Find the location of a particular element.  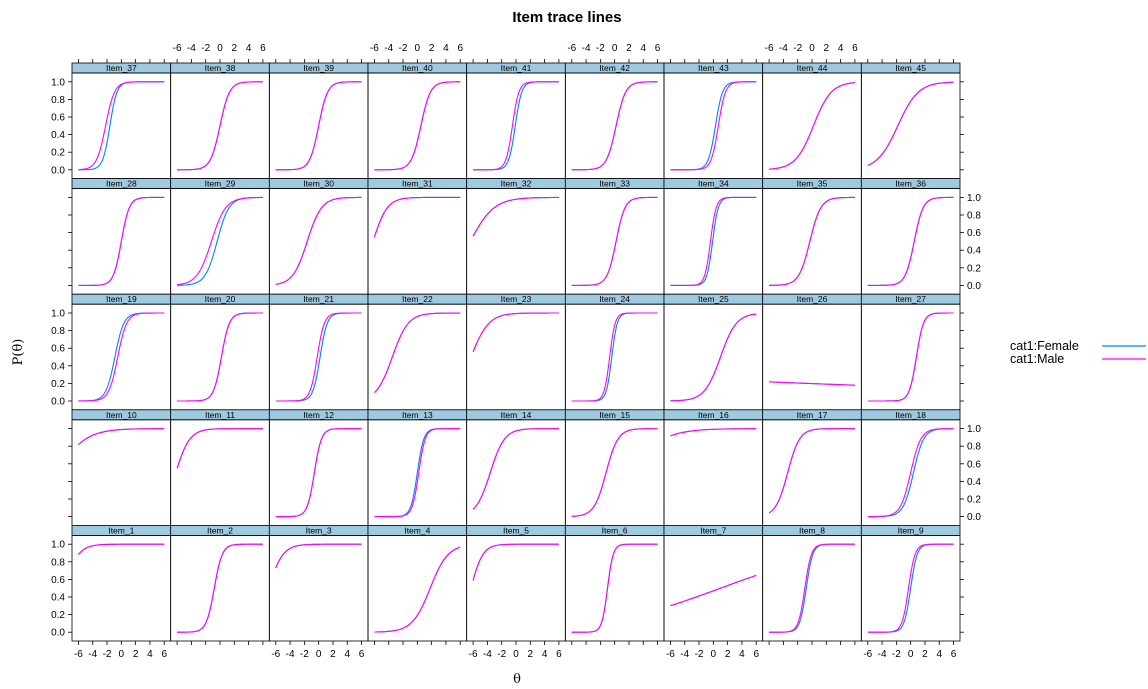

panel: Item_6 is located at coordinates (614, 583).